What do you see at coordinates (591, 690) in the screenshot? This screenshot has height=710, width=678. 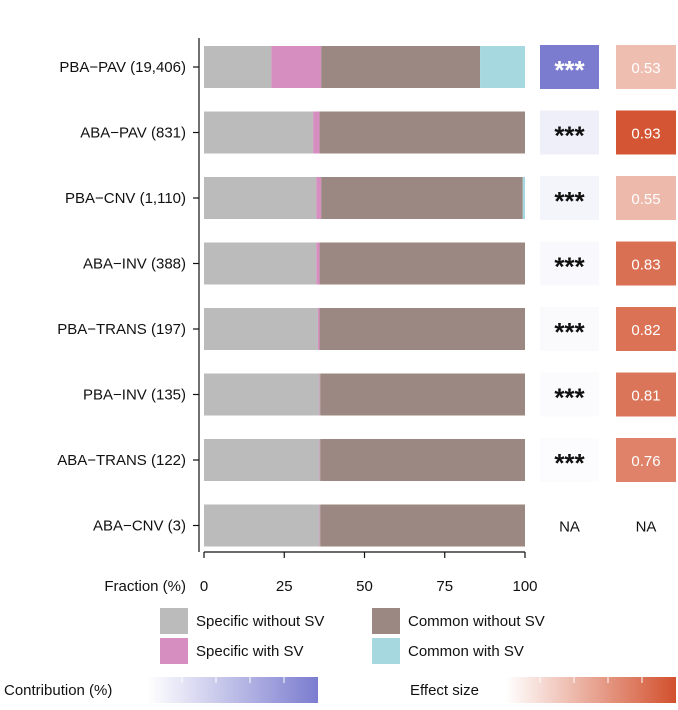 I see `effect-size-gradient` at bounding box center [591, 690].